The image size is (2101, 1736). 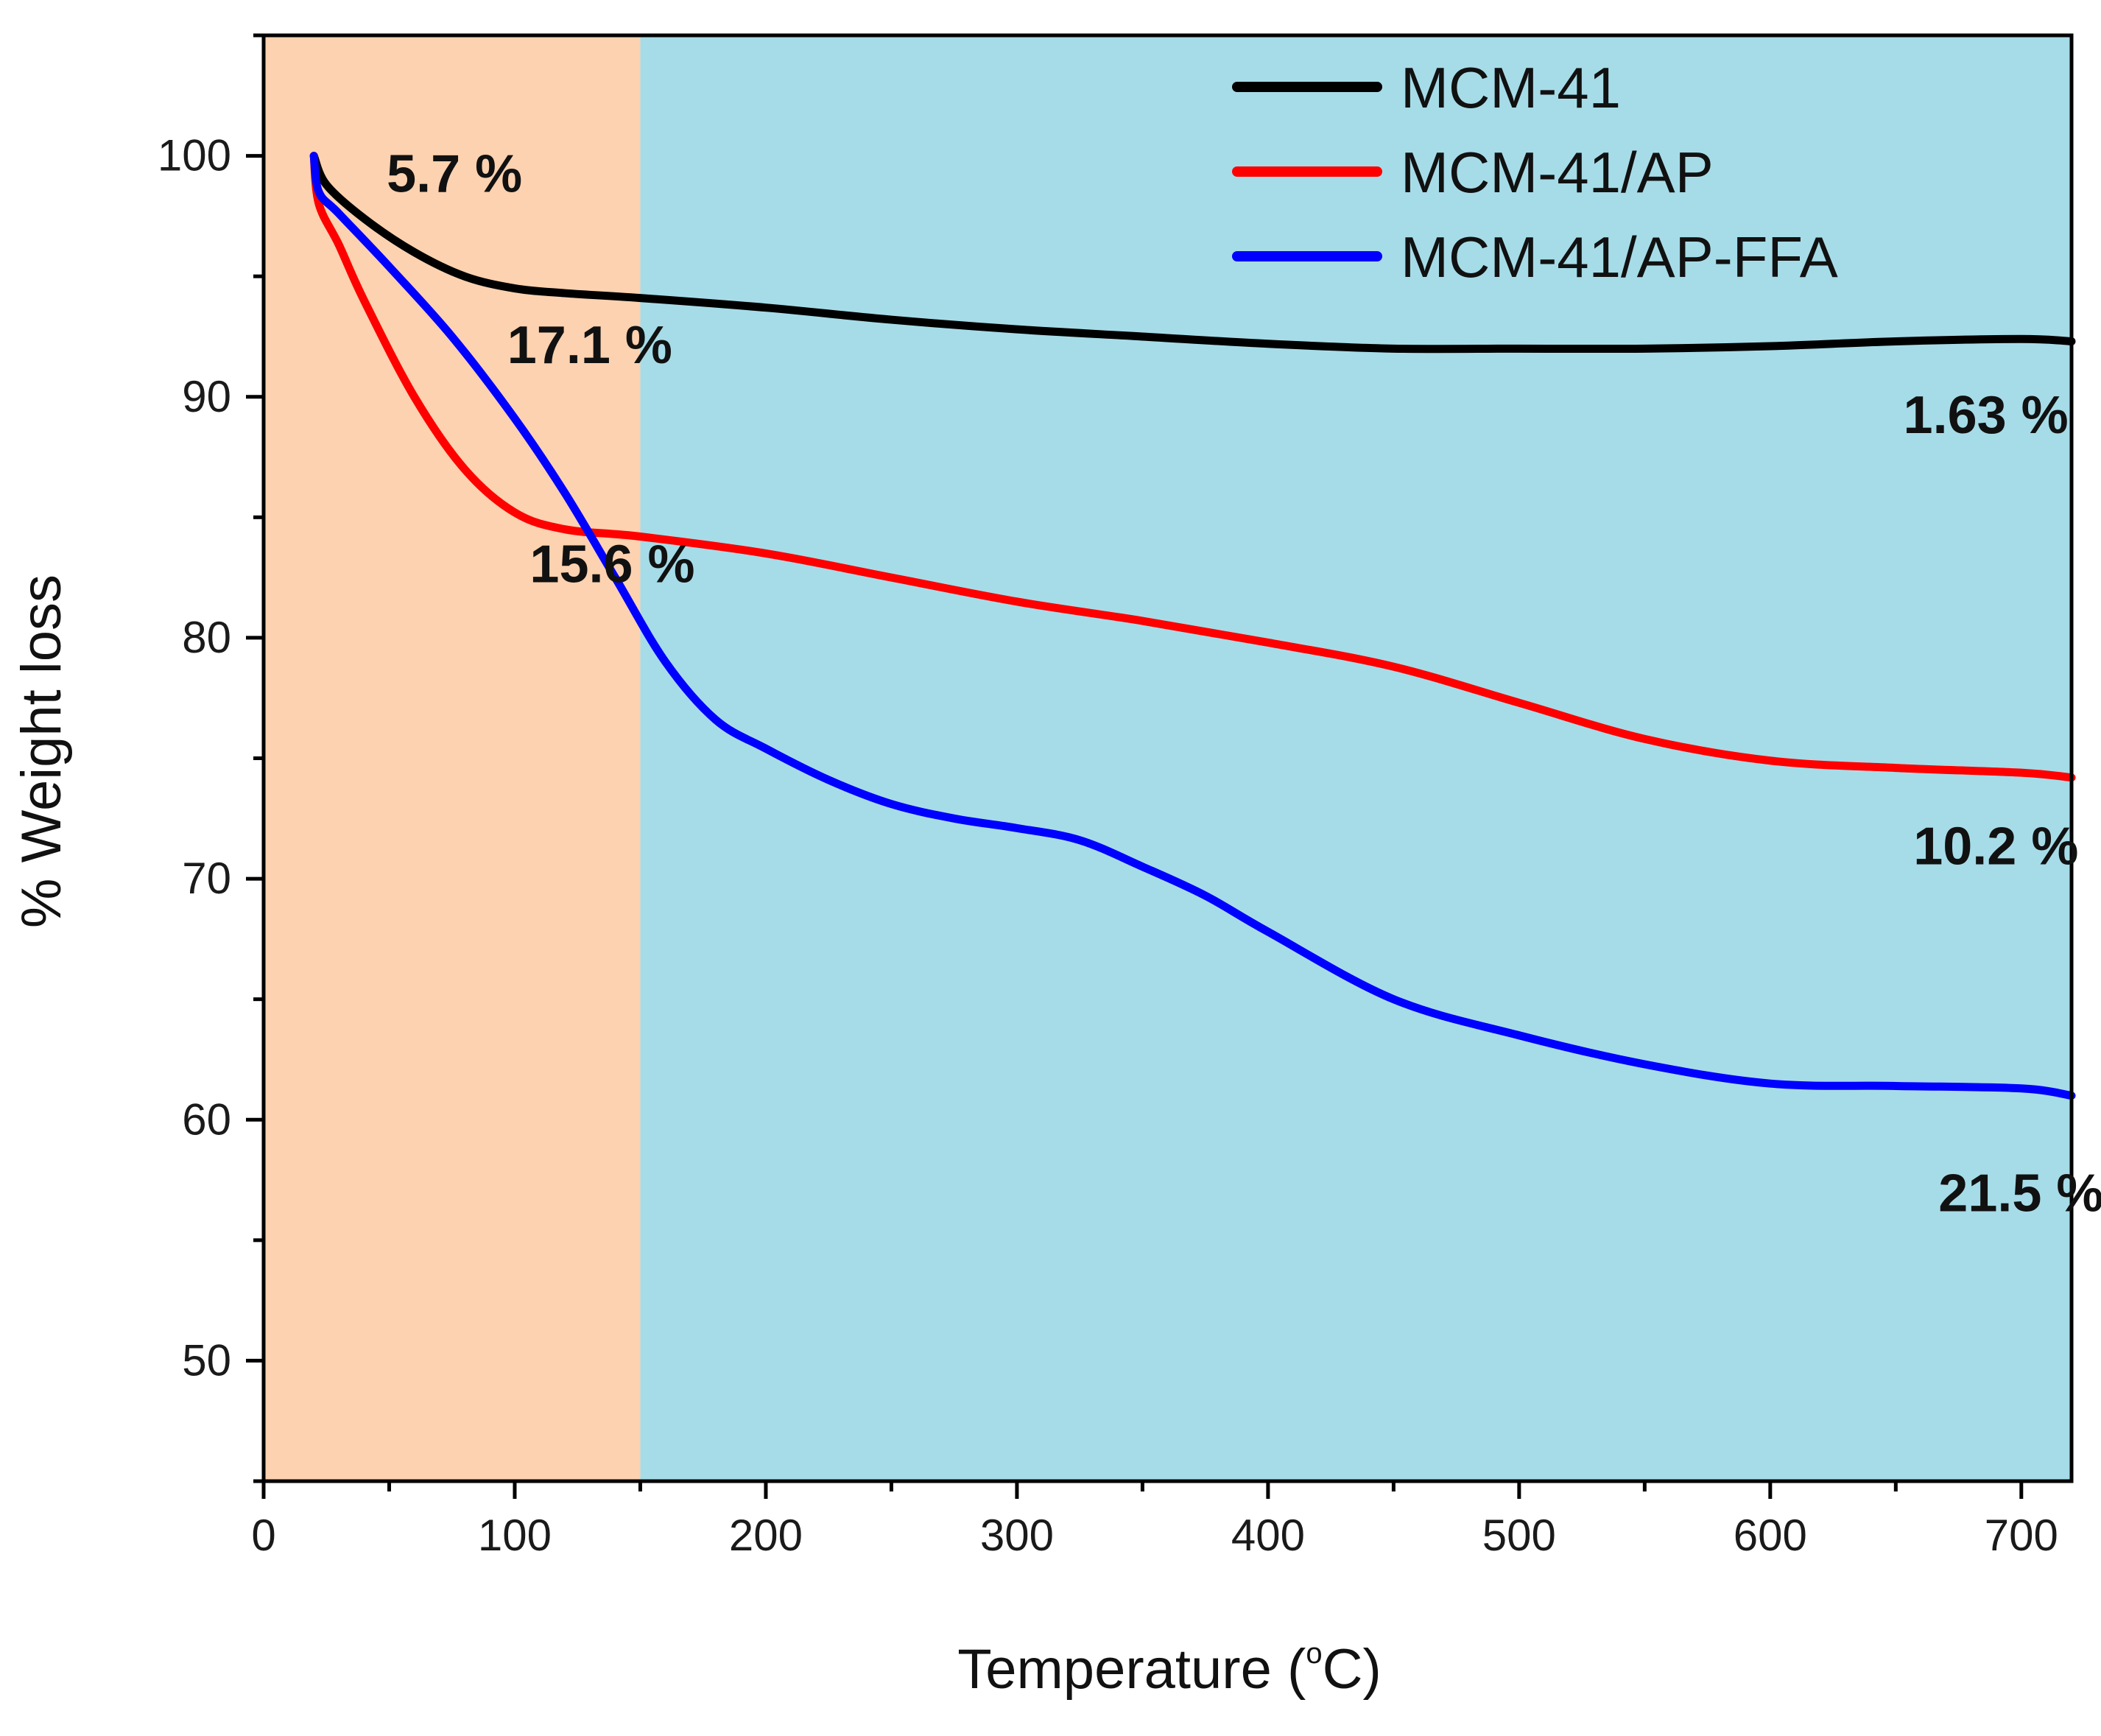 What do you see at coordinates (1131, 1669) in the screenshot?
I see `x-axis-title-main: Temperature (` at bounding box center [1131, 1669].